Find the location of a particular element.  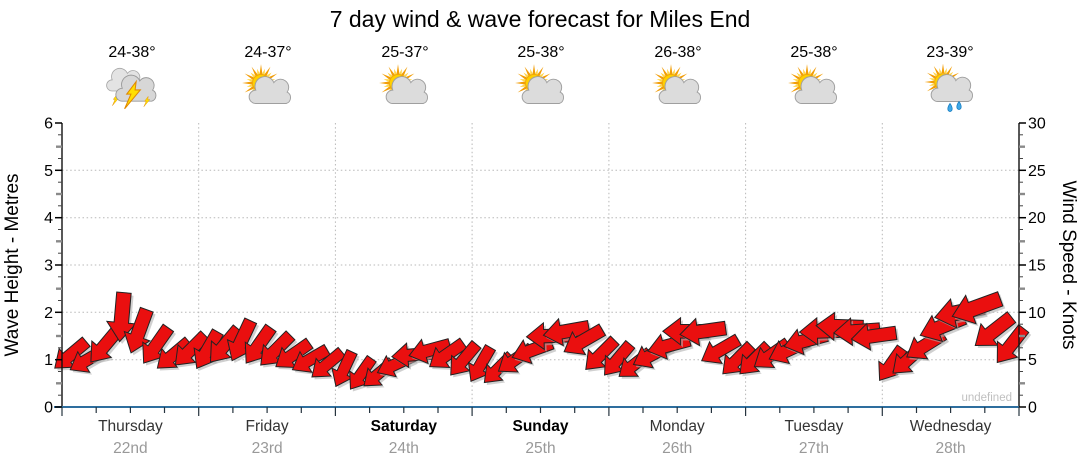

day-date-label: 27th is located at coordinates (814, 448).